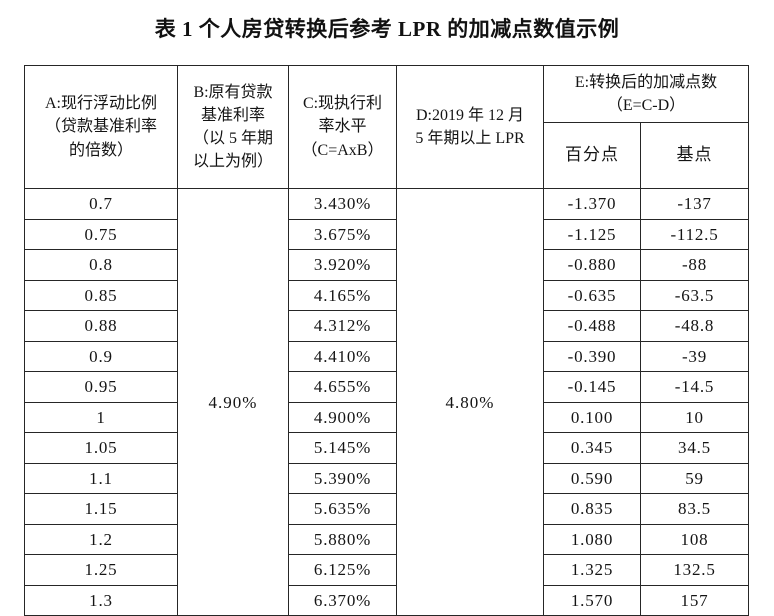  Describe the element at coordinates (694, 326) in the screenshot. I see `cell-basis-points: -48.8` at that location.